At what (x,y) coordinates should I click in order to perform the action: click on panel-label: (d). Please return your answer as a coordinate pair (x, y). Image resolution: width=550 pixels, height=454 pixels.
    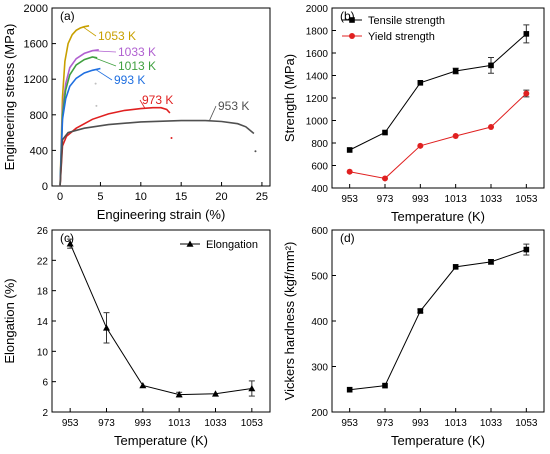
    Looking at the image, I should click on (347, 238).